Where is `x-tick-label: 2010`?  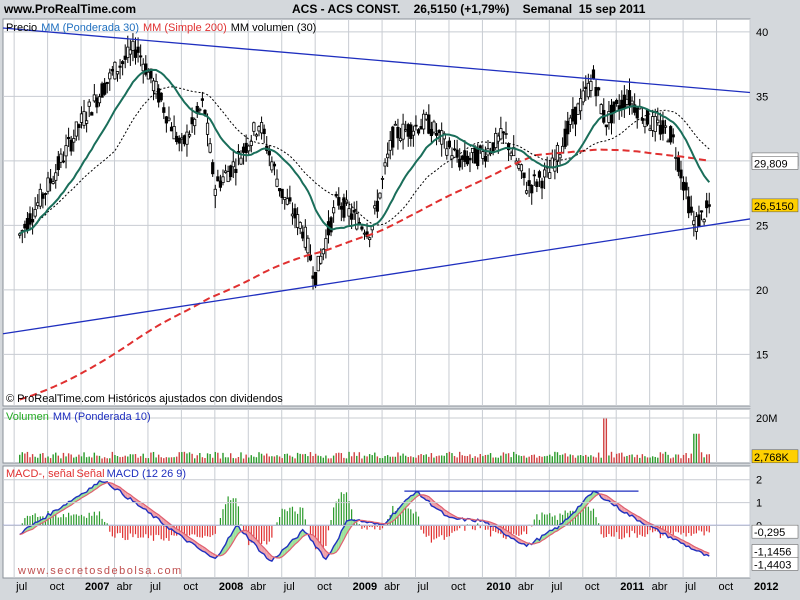 x-tick-label: 2010 is located at coordinates (498, 587).